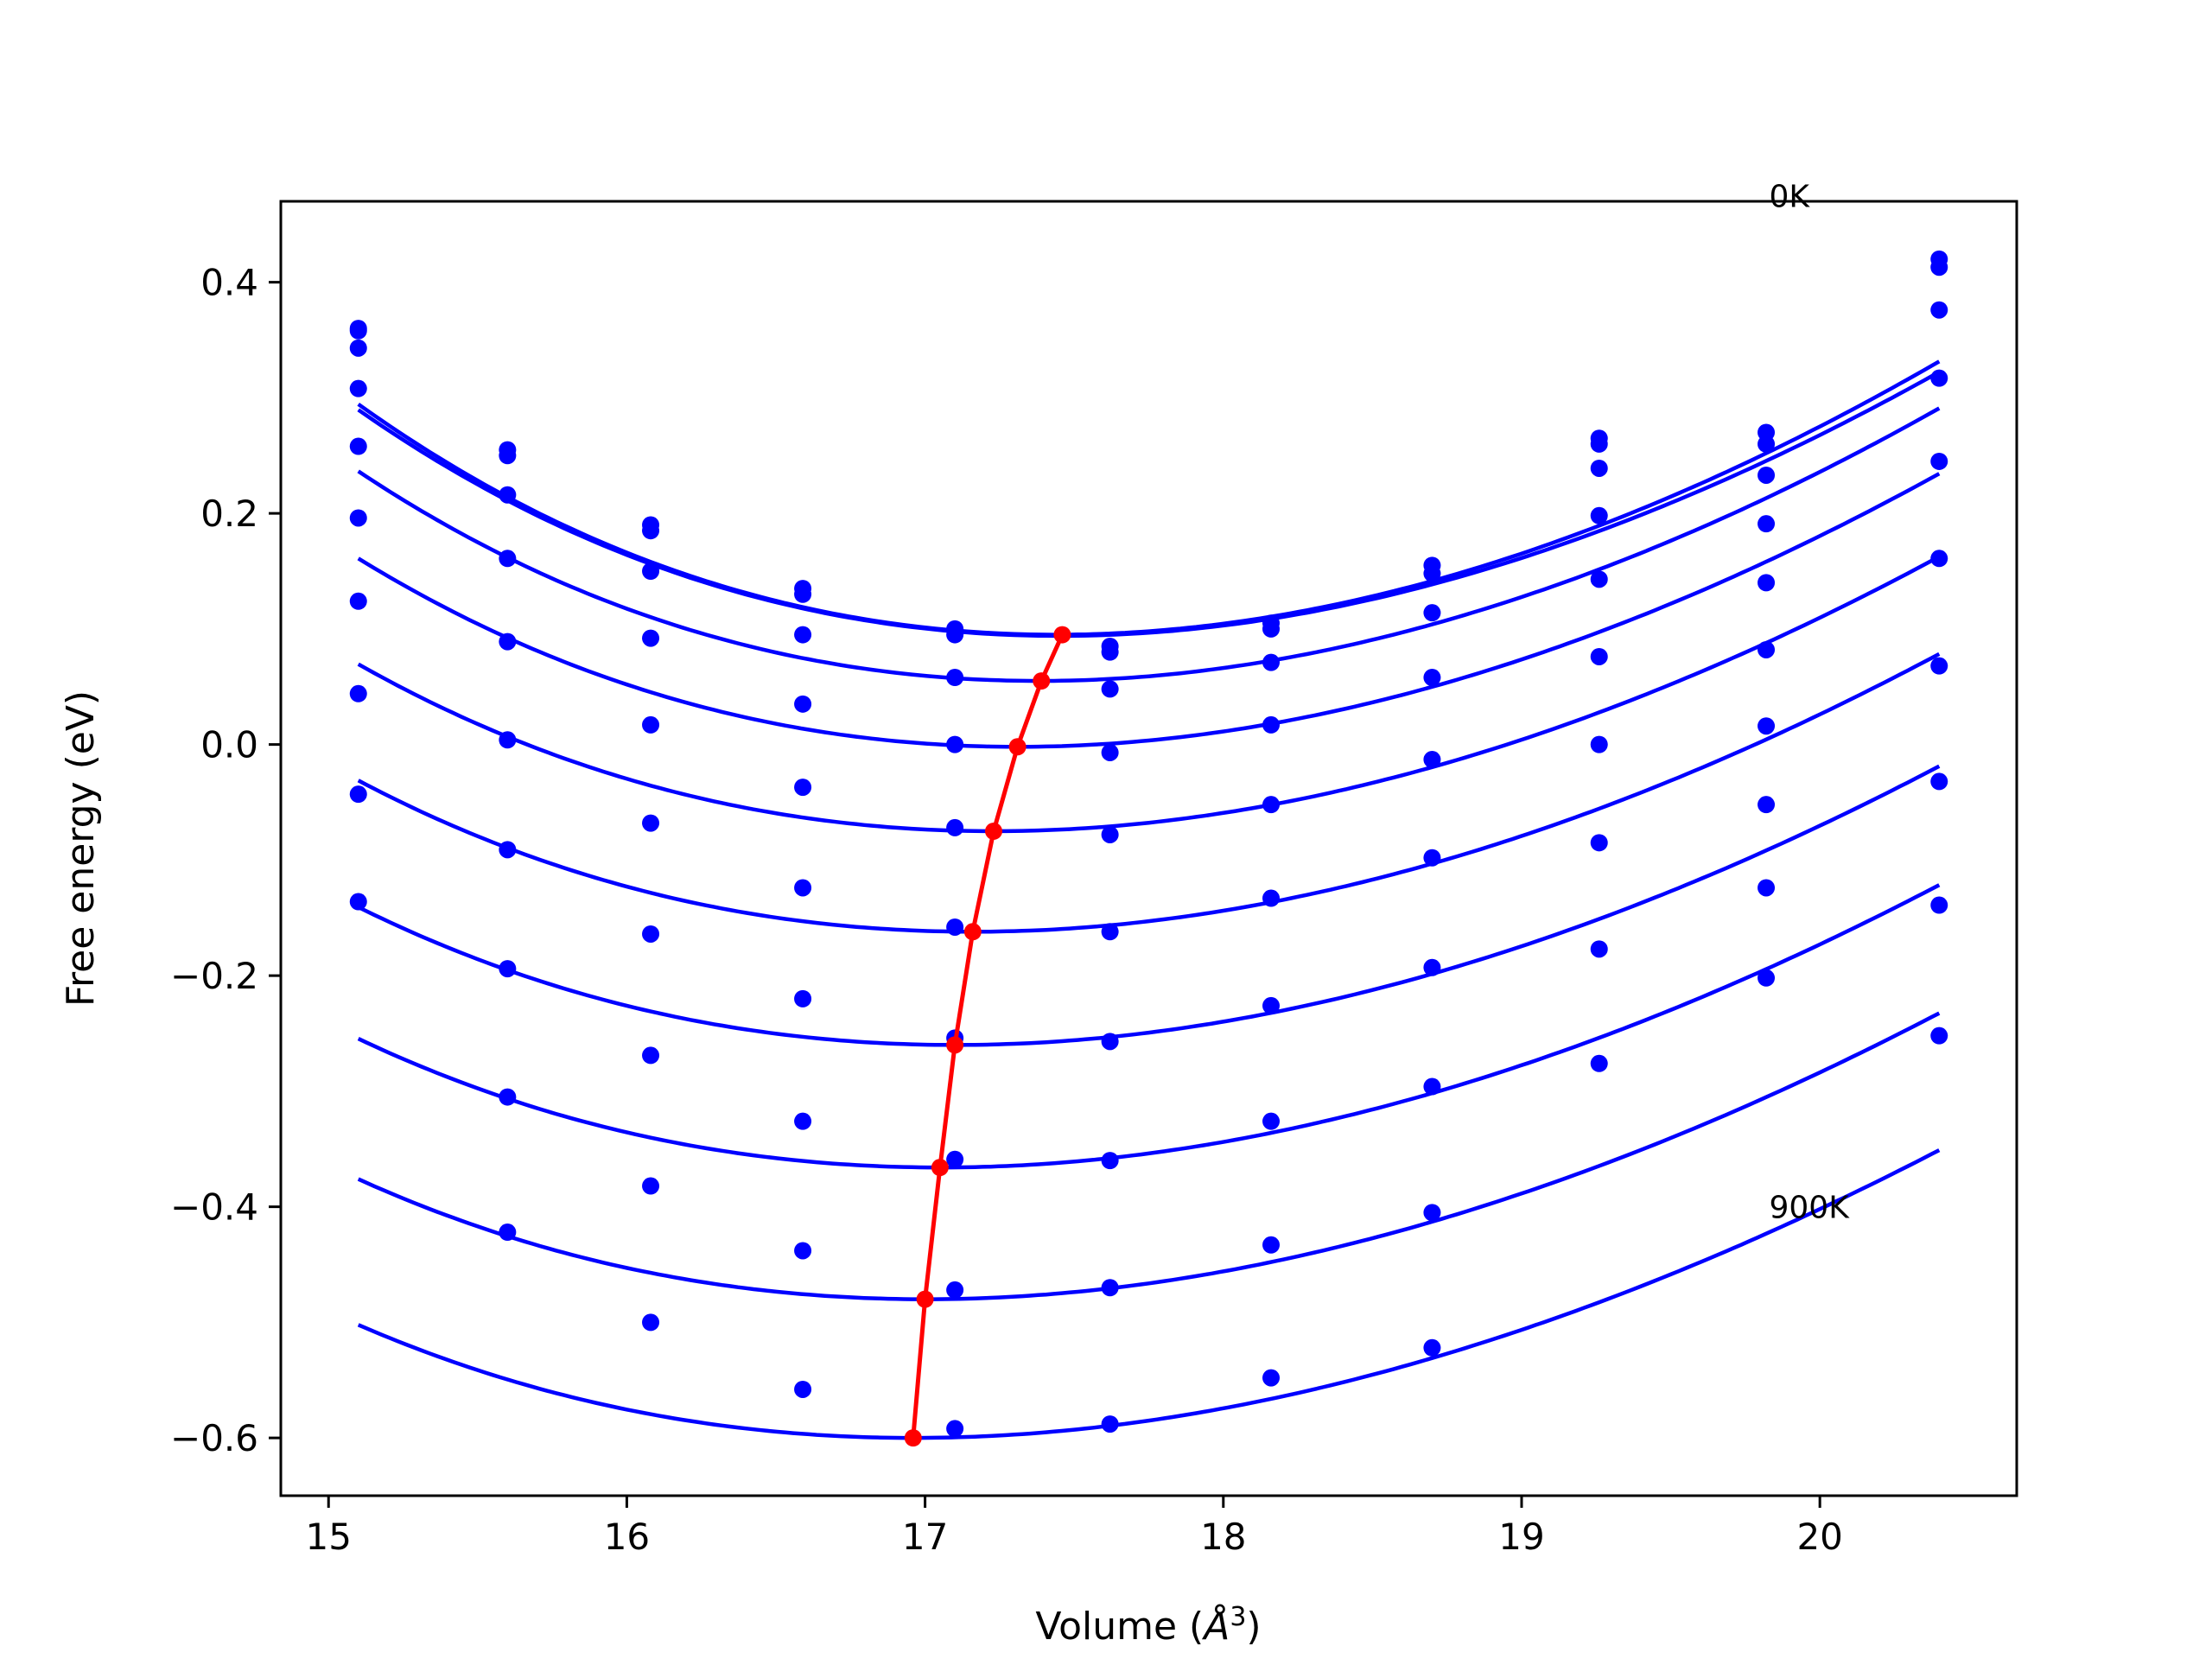 The image size is (2212, 1659). What do you see at coordinates (1809, 1208) in the screenshot?
I see `annotation-1: 900K` at bounding box center [1809, 1208].